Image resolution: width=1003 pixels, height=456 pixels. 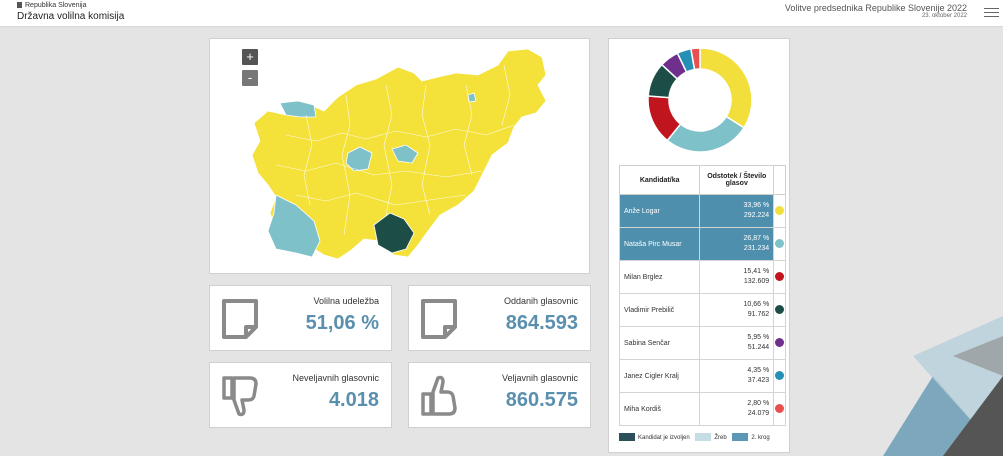 What do you see at coordinates (659, 180) in the screenshot?
I see `col-candidate: Kandidat/ka` at bounding box center [659, 180].